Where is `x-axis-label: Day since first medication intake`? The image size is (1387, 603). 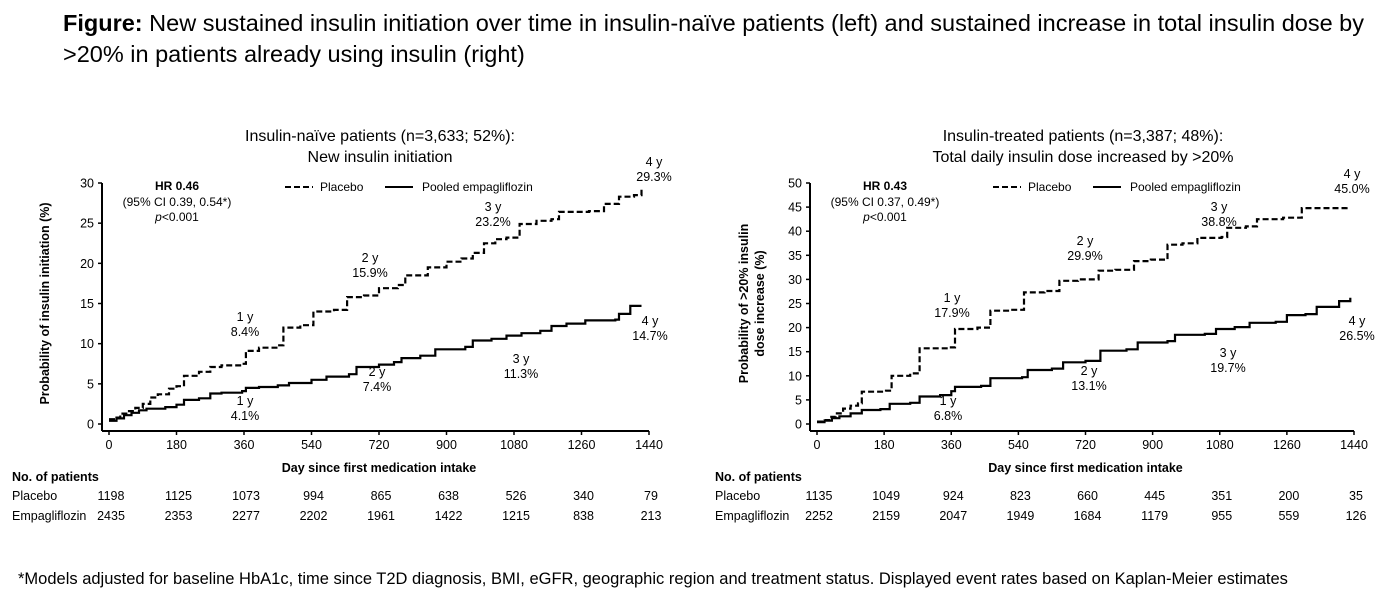 x-axis-label: Day since first medication intake is located at coordinates (379, 468).